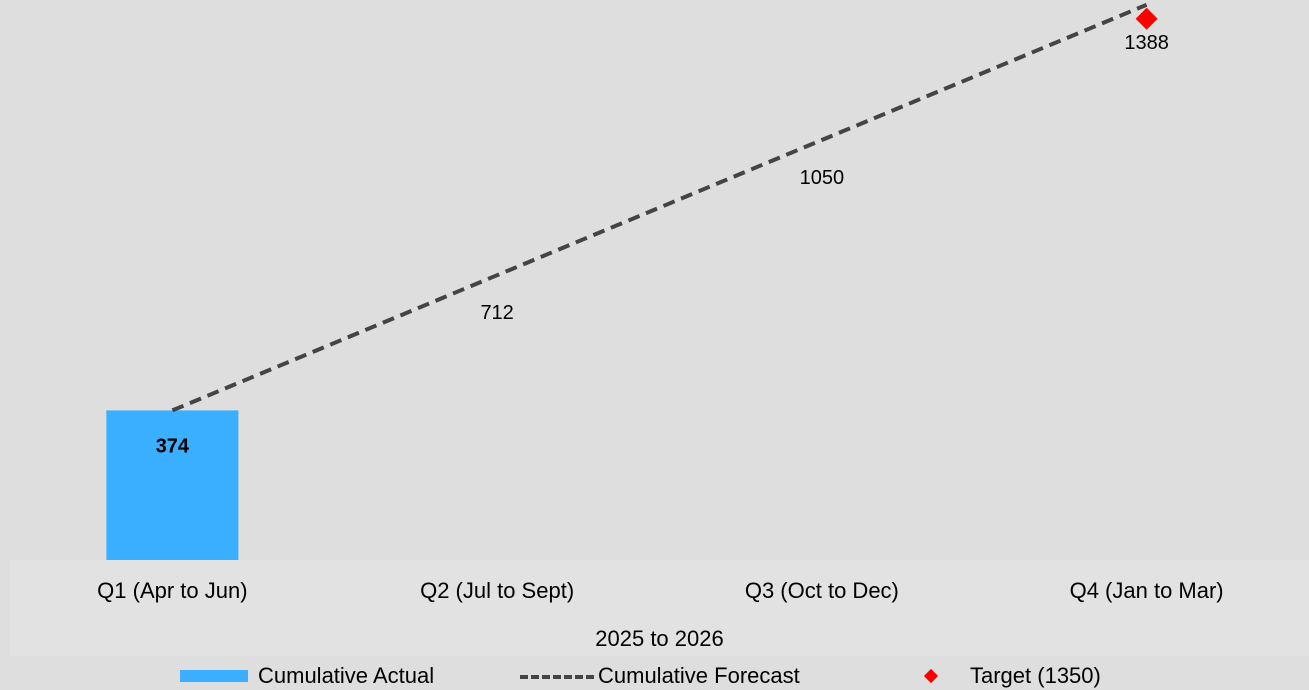 The image size is (1309, 690). Describe the element at coordinates (173, 446) in the screenshot. I see `bar-label-1: 374` at that location.